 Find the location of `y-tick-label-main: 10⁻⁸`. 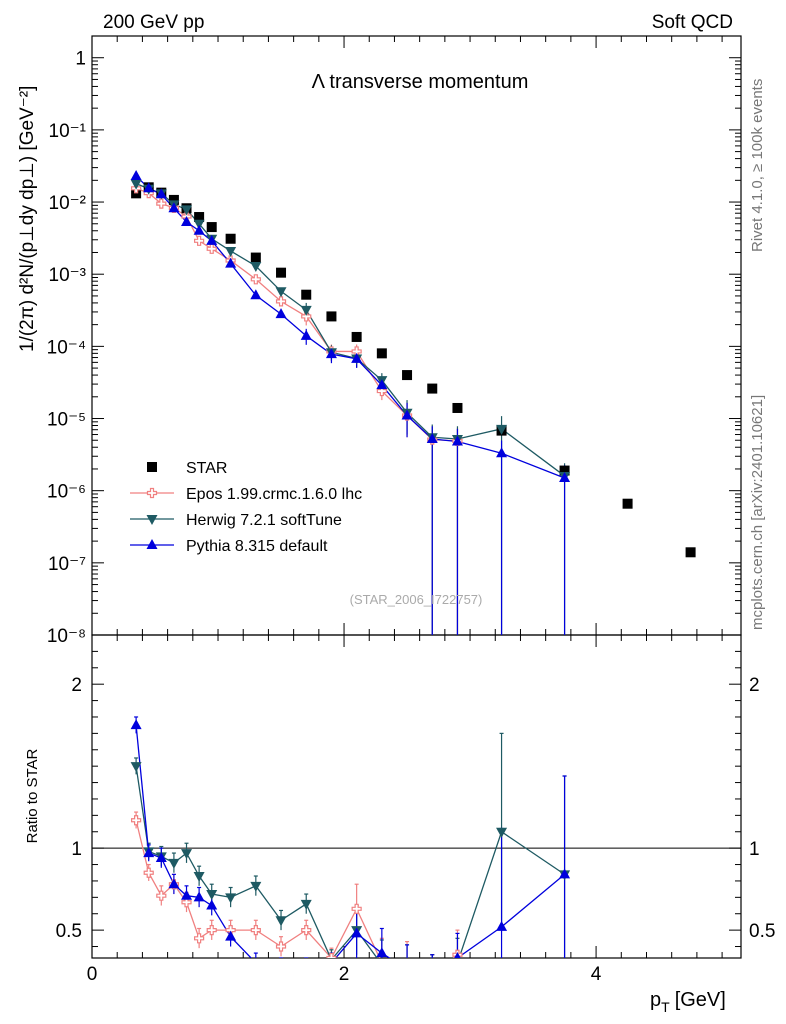

y-tick-label-main: 10⁻⁸ is located at coordinates (66, 636).